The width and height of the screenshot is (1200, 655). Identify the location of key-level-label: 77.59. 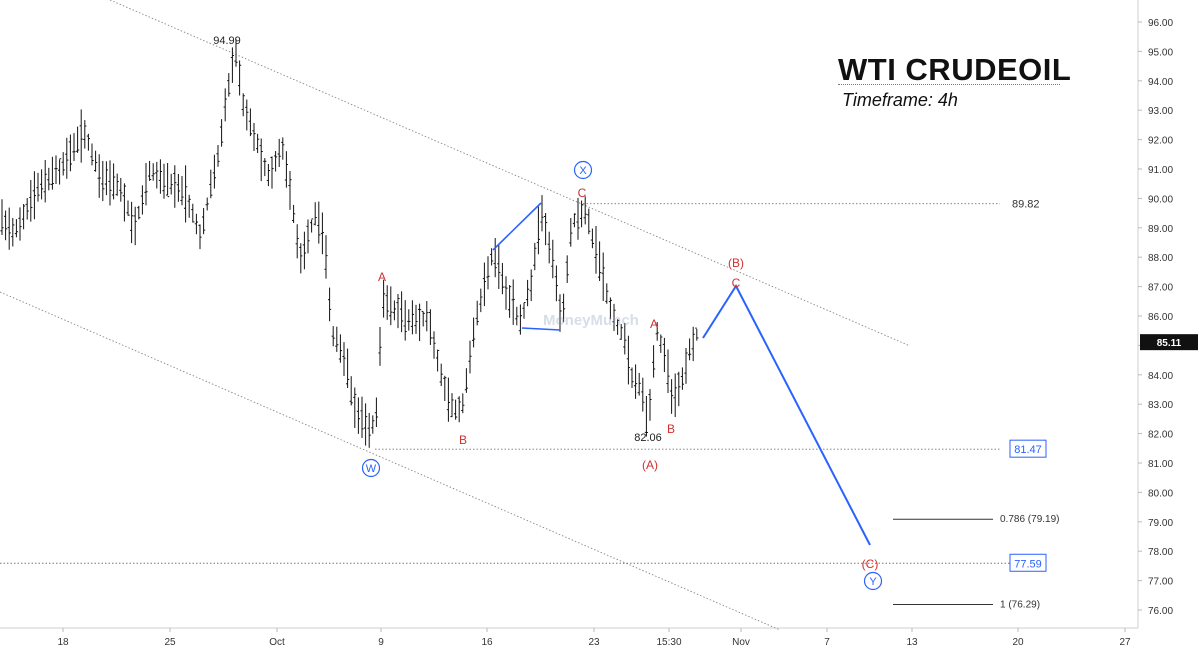
(1028, 564).